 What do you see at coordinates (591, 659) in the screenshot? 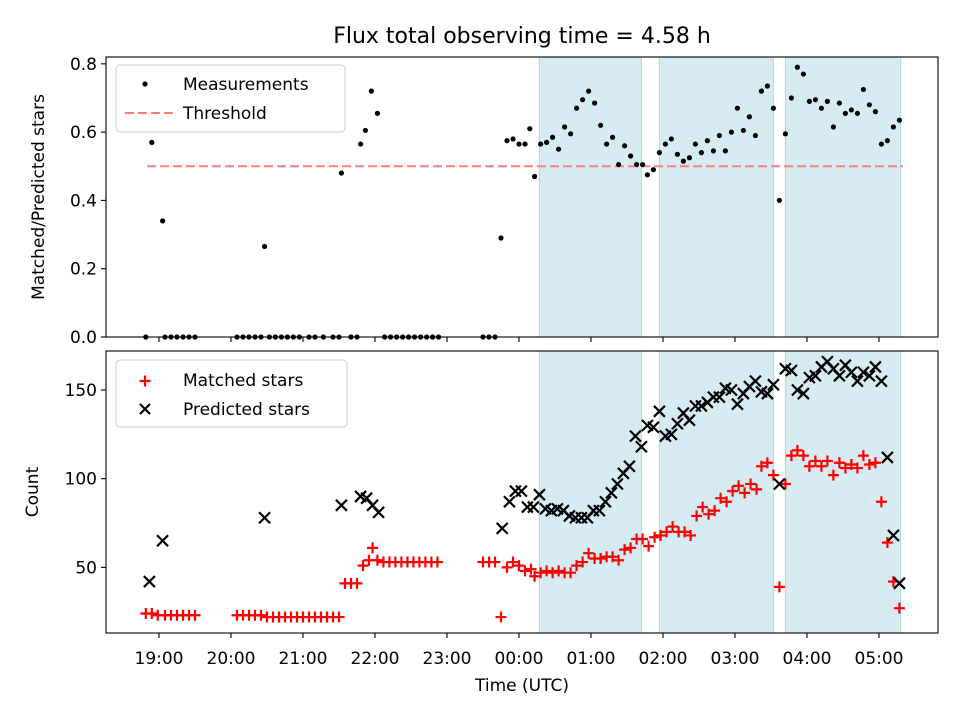
I see `xtick-label: 01:00` at bounding box center [591, 659].